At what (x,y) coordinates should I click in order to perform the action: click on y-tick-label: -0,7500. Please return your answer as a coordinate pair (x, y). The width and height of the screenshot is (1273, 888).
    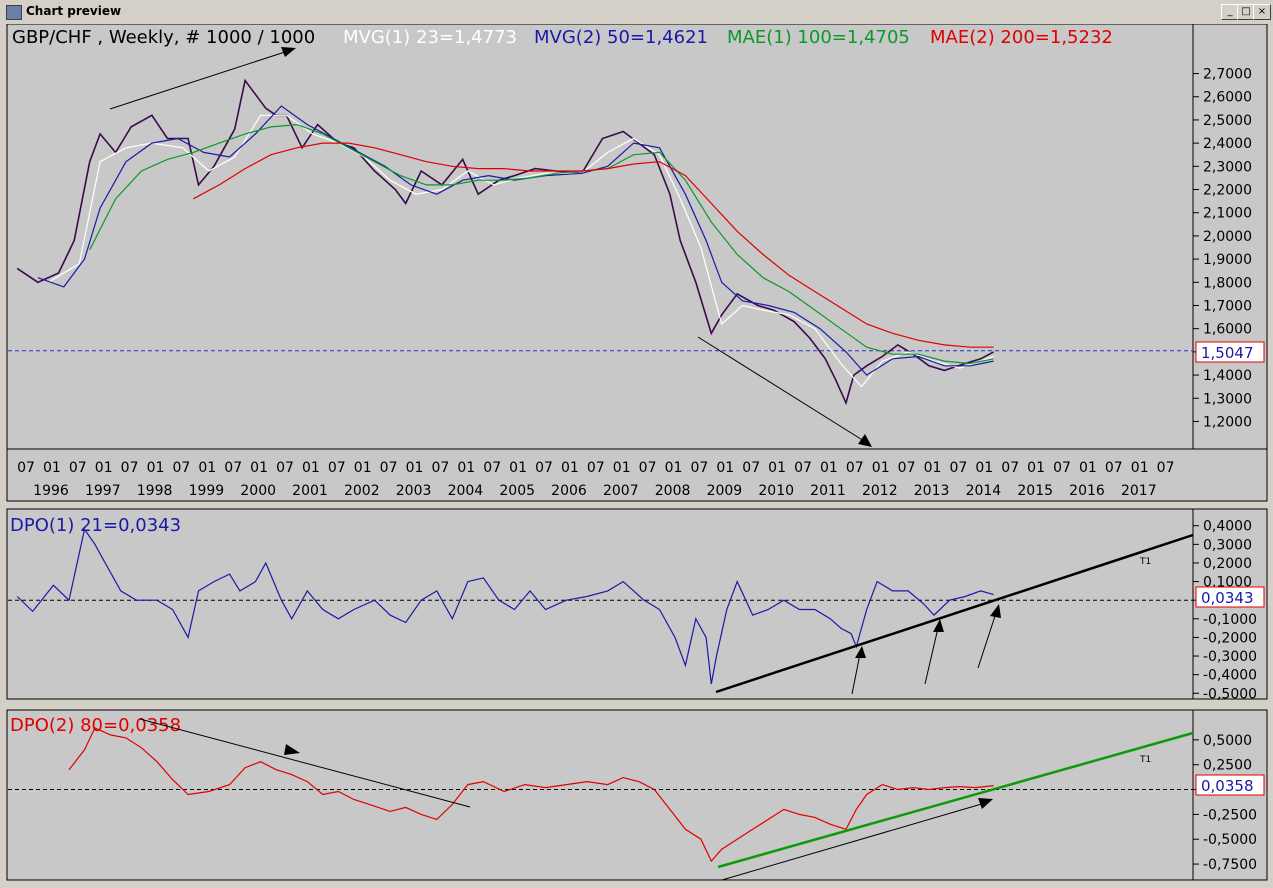
    Looking at the image, I should click on (1230, 865).